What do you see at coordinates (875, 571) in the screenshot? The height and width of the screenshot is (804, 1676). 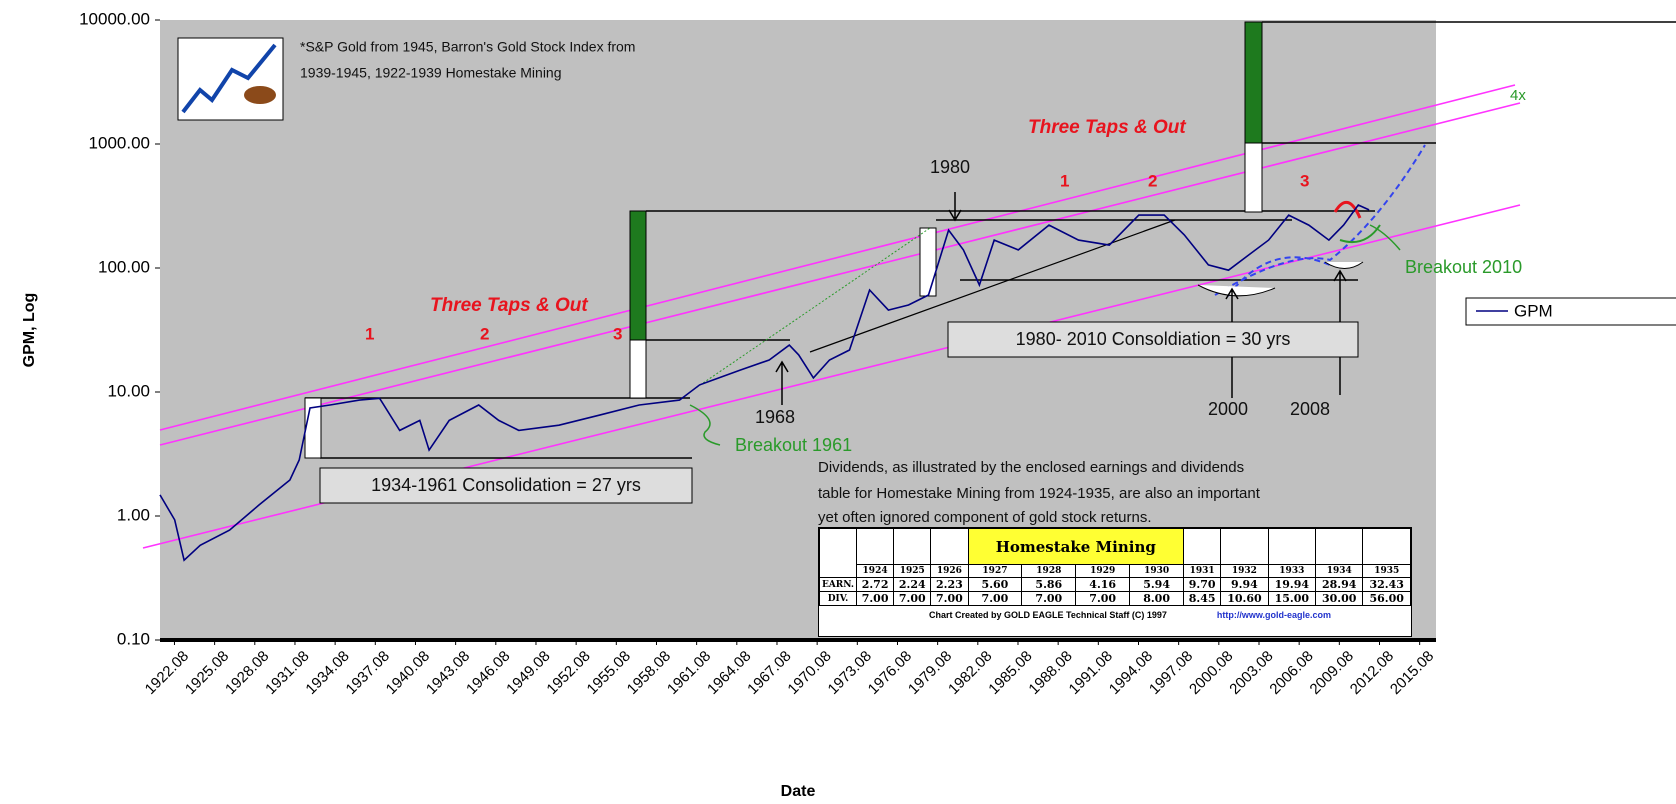 I see `cell: 1924` at bounding box center [875, 571].